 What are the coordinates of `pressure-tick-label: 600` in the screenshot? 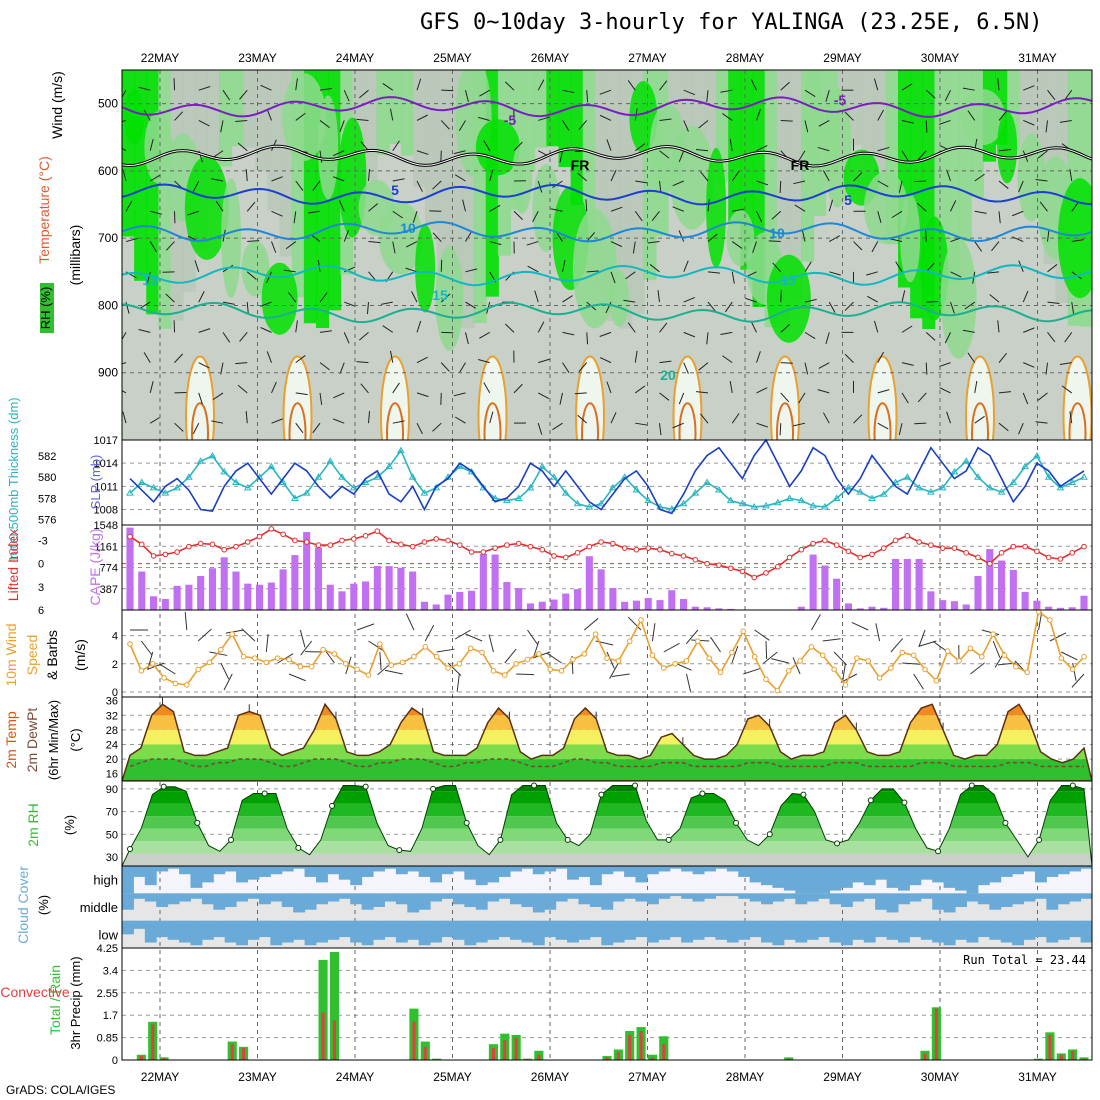 It's located at (108, 171).